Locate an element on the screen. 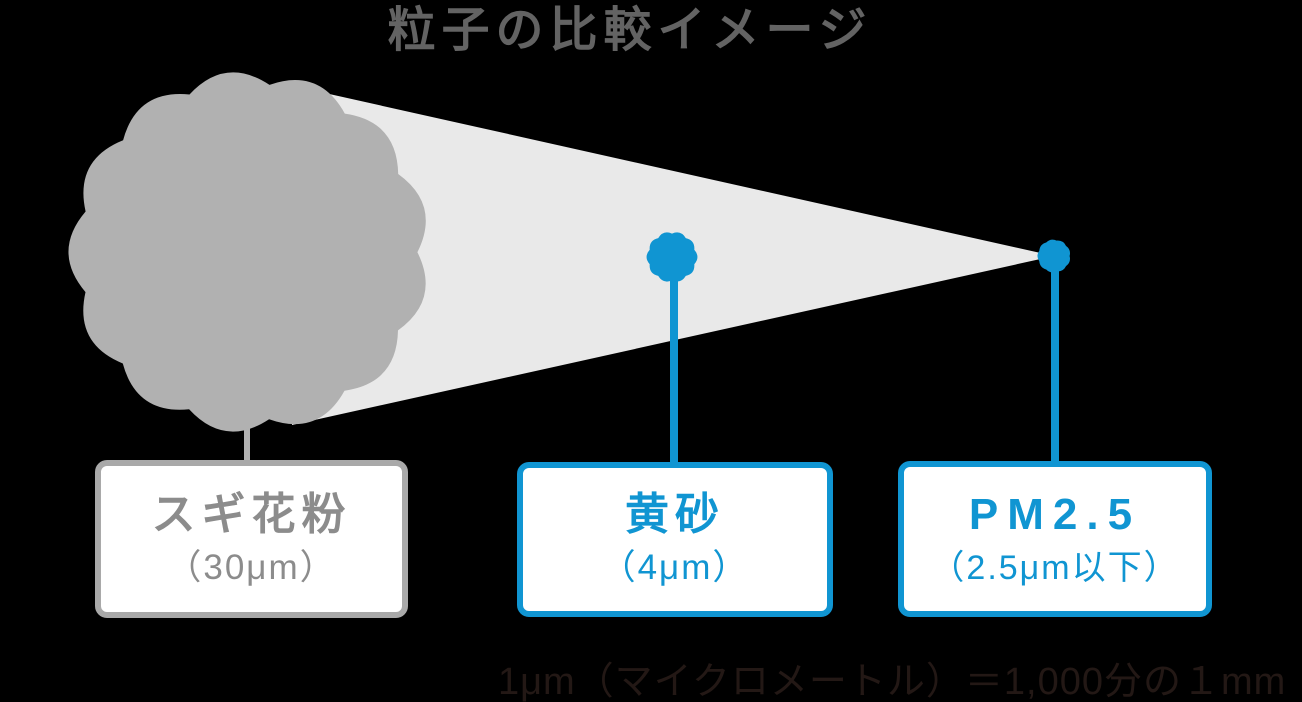  label-box-kosa: 黄砂 （4μm） is located at coordinates (675, 539).